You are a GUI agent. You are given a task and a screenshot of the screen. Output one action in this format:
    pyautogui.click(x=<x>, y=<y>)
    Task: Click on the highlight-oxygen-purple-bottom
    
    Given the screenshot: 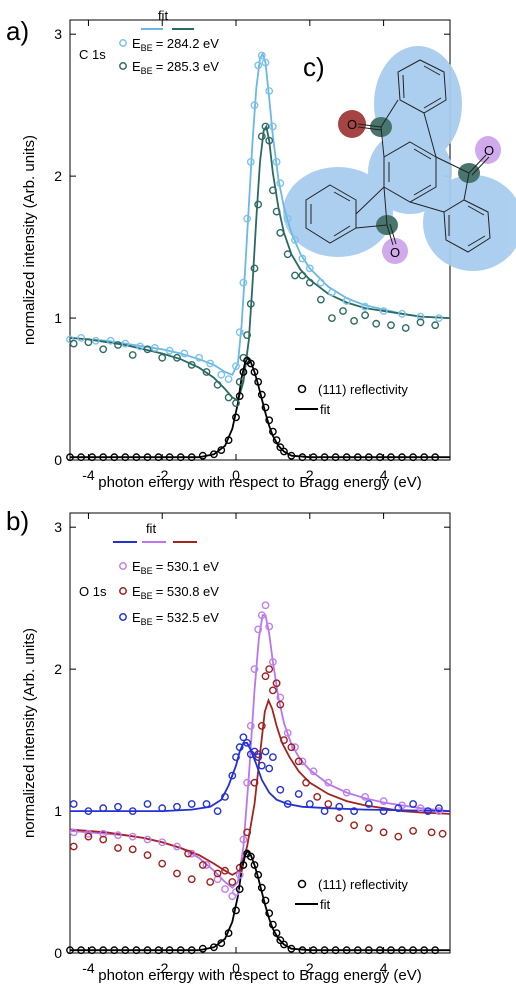 What is the action you would take?
    pyautogui.click(x=395, y=251)
    